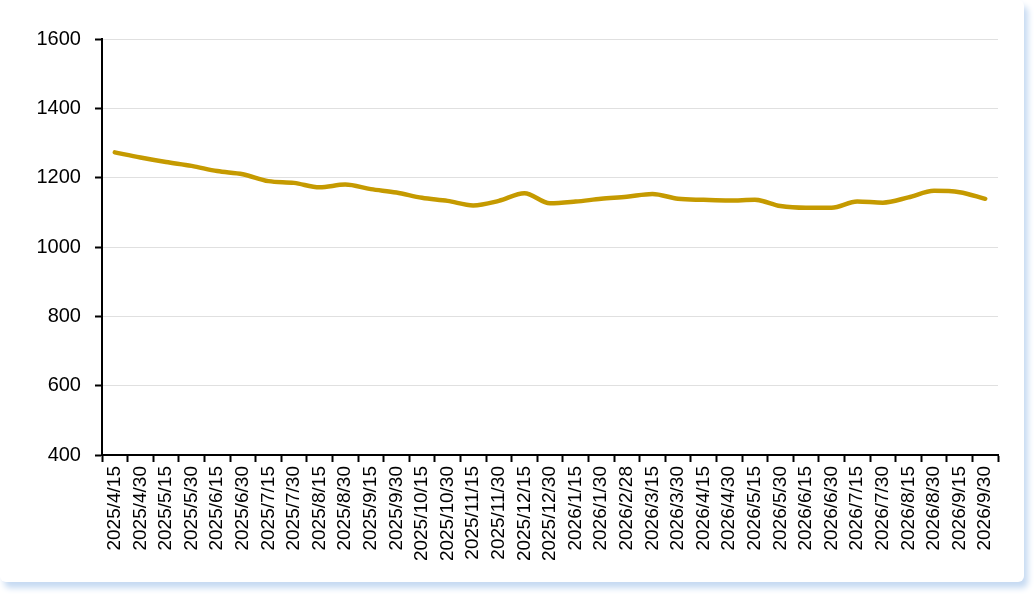  What do you see at coordinates (421, 514) in the screenshot?
I see `x-tick-label: 2025/10/15` at bounding box center [421, 514].